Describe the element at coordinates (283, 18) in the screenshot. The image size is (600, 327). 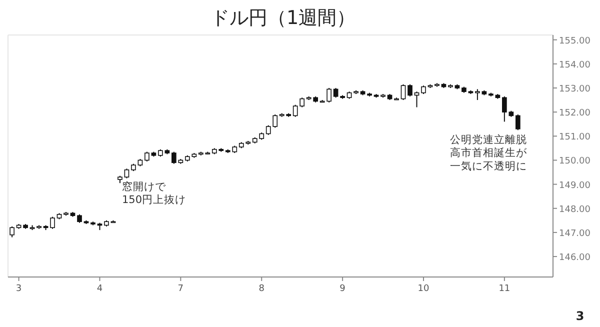
I see `chart-title: ドル円（1週間）` at that location.